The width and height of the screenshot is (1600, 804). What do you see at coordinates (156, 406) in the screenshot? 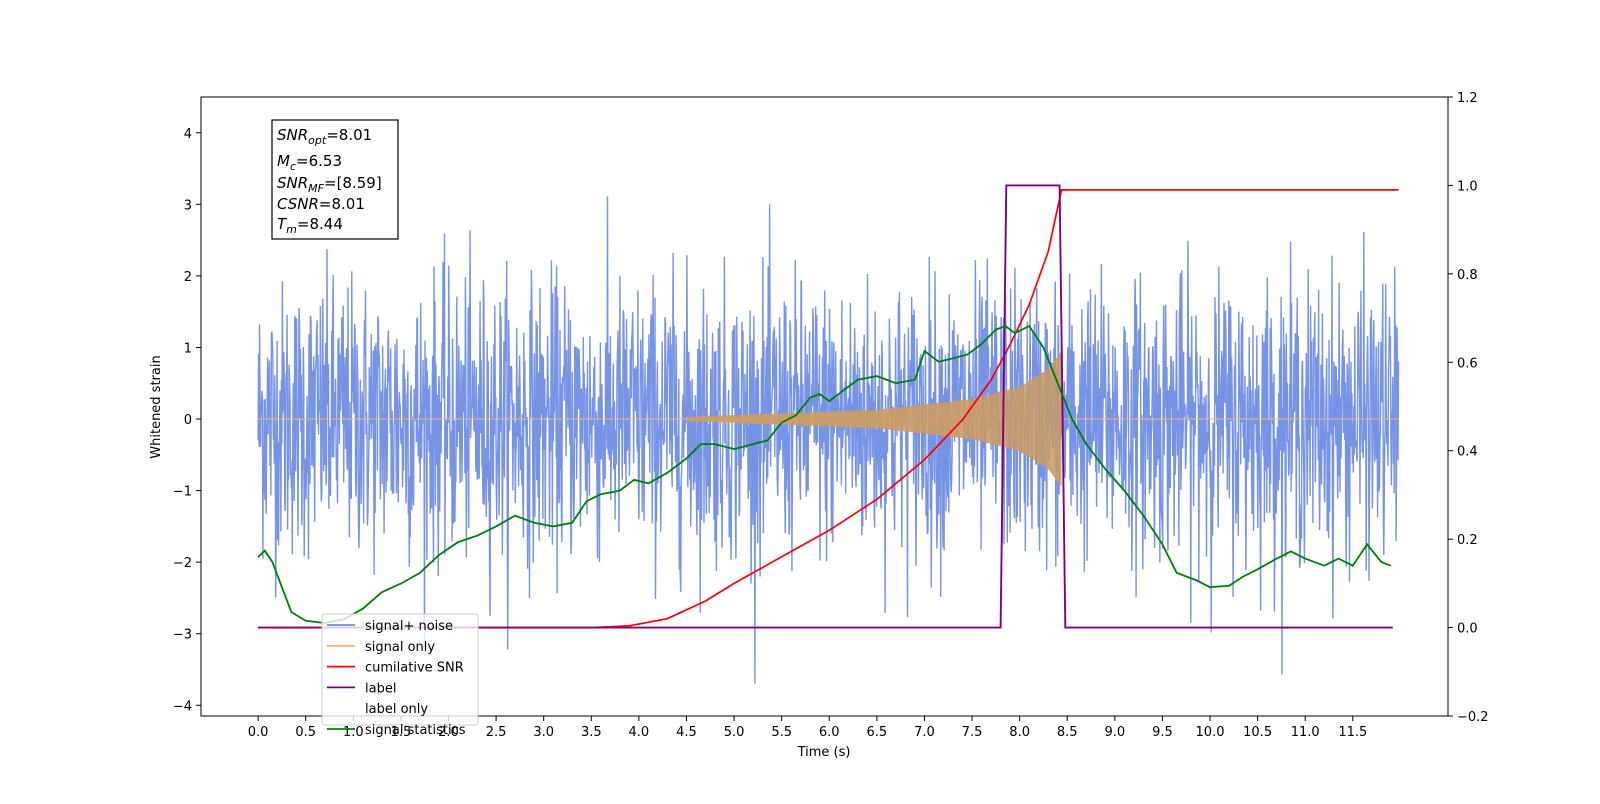
I see `y-axis-label: Whitened strain` at bounding box center [156, 406].